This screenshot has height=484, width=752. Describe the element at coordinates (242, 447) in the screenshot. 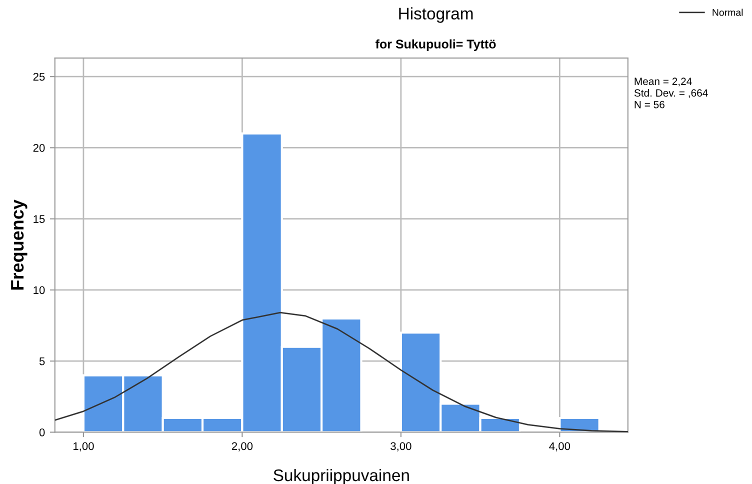

I see `x-tick-label: 2,00` at that location.